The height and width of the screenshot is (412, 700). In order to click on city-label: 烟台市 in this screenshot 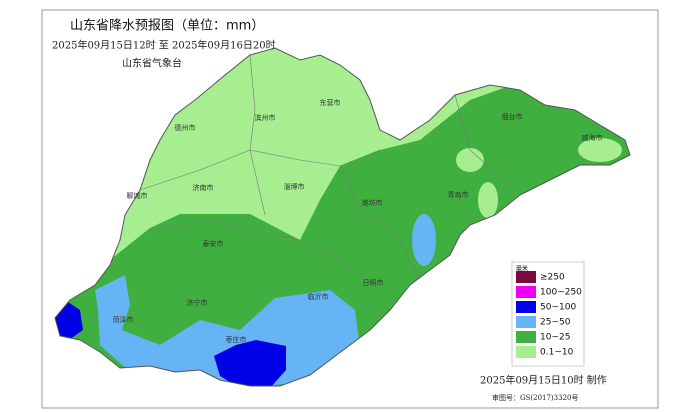, I will do `click(512, 116)`.